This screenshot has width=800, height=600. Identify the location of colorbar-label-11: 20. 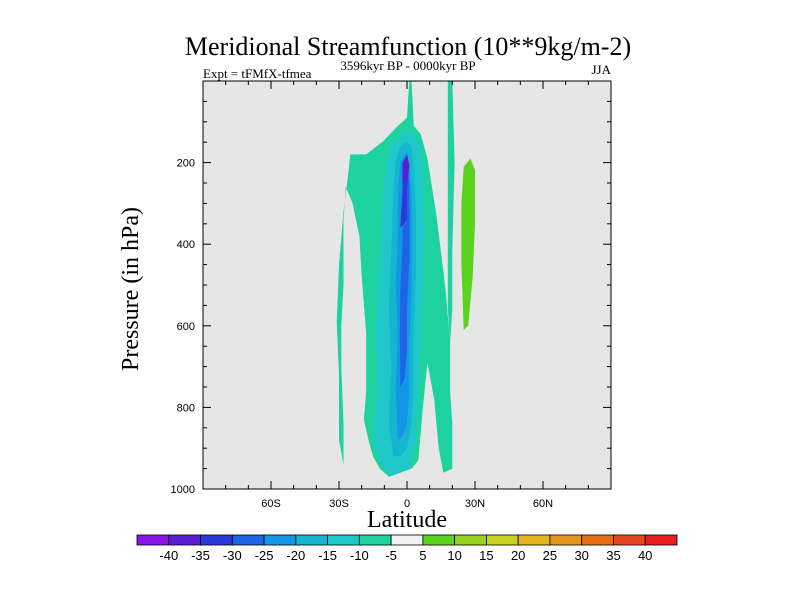
(518, 555).